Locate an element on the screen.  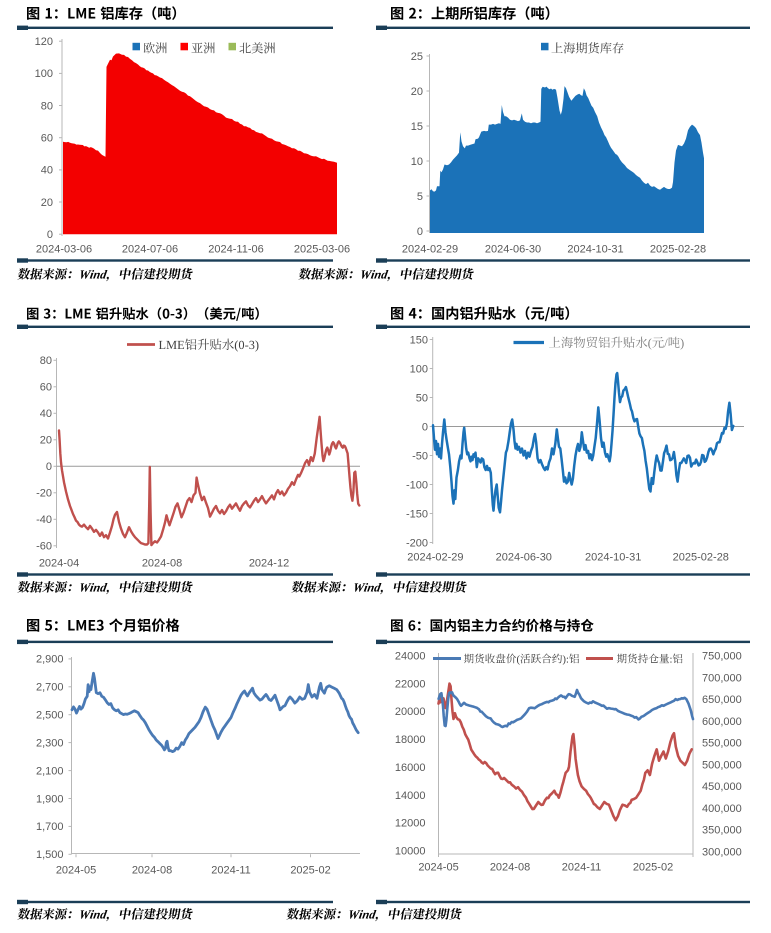
svg-text: 15 is located at coordinates (417, 127).